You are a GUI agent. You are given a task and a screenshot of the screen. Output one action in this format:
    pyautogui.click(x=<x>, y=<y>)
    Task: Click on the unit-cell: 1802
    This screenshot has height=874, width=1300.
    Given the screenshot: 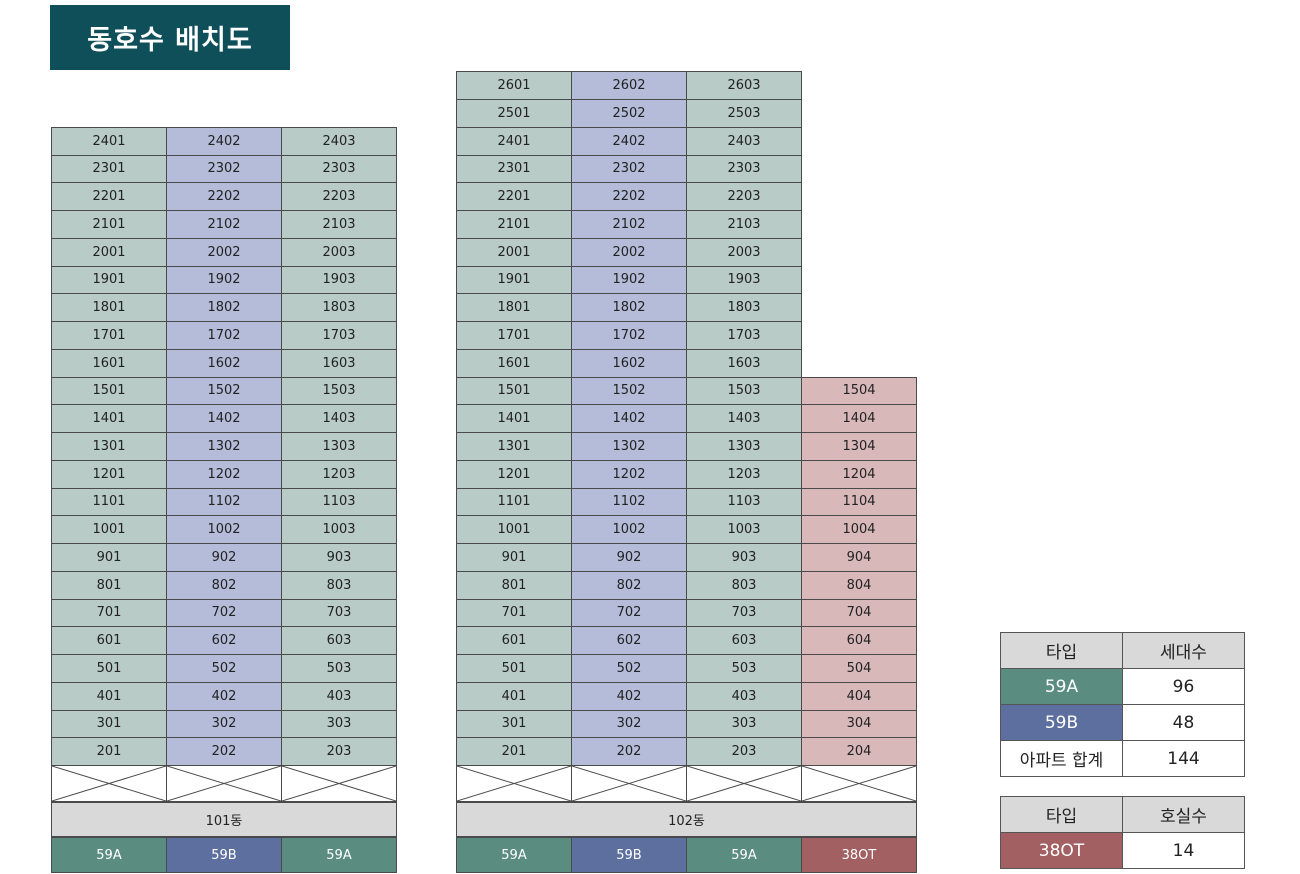 What is the action you would take?
    pyautogui.click(x=224, y=307)
    